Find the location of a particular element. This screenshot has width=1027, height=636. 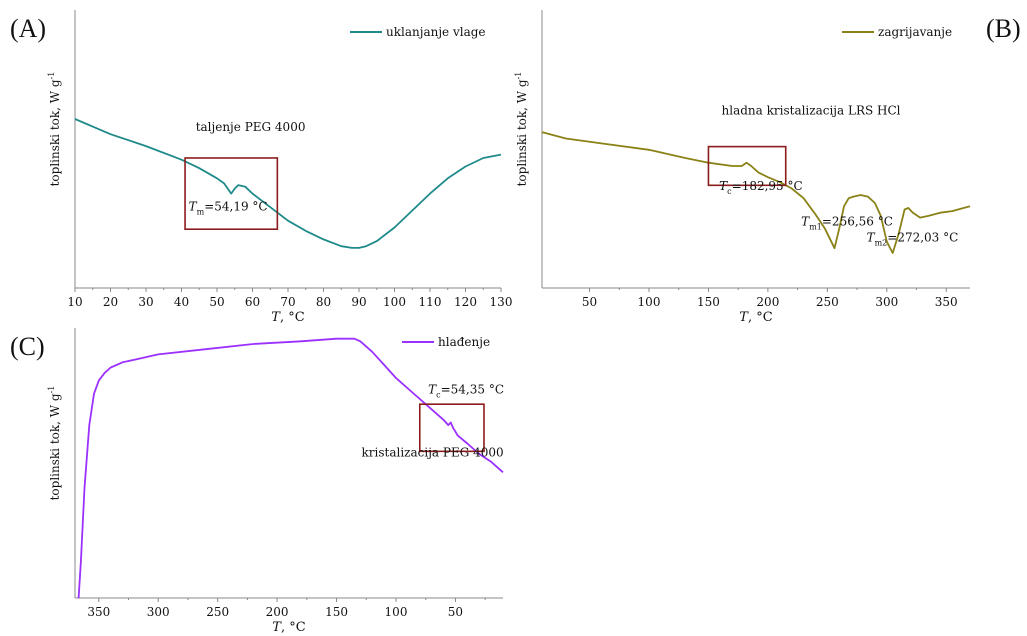

panel-c-label: (C) is located at coordinates (27, 346).